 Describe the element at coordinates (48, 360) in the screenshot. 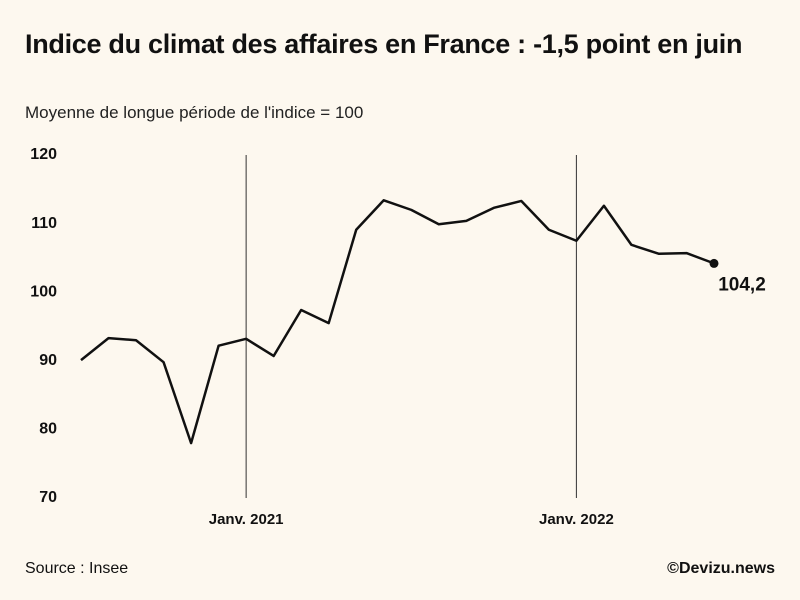

I see `y-tick-label: 90` at that location.